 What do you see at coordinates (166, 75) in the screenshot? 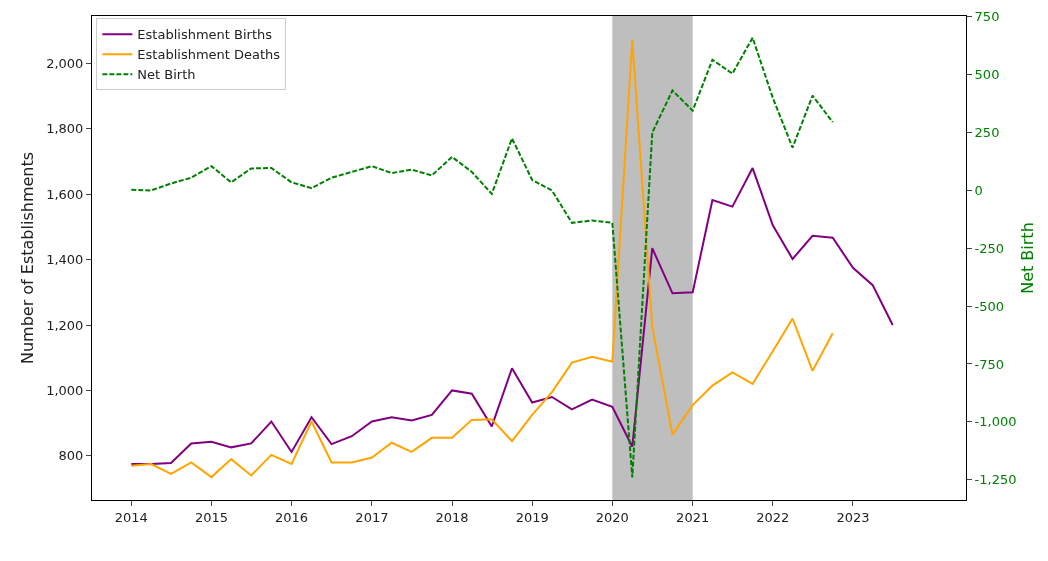
I see `legend-label: Net Birth` at bounding box center [166, 75].